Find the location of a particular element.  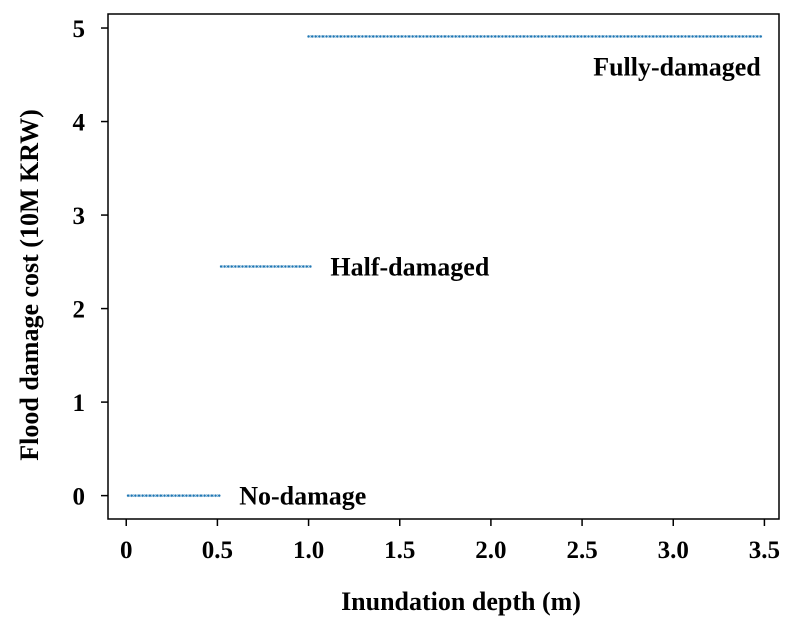

x-tick-label: 2.0 is located at coordinates (490, 550).